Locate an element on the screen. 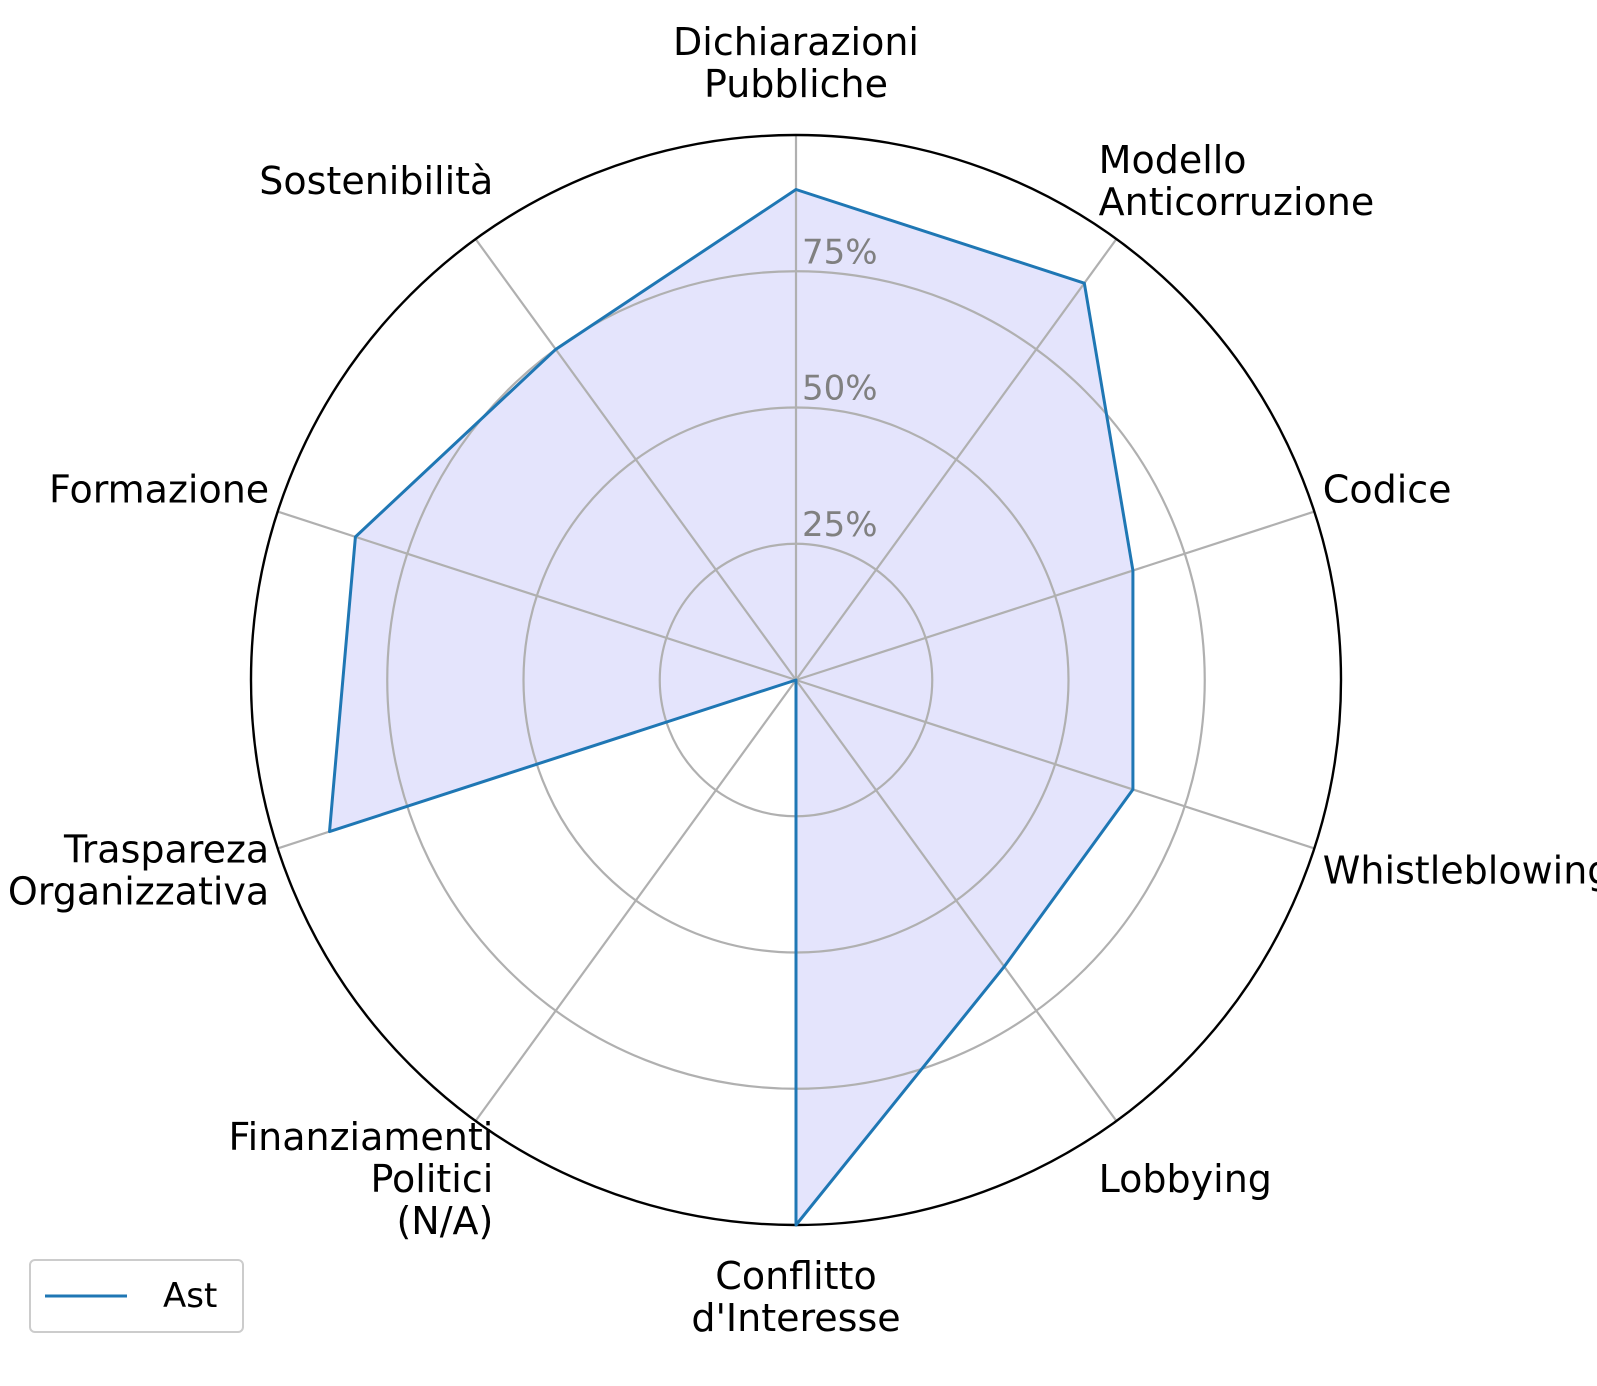 Image resolution: width=1597 pixels, height=1386 pixels. category-label: Traspareza Organizzativa is located at coordinates (138, 871).